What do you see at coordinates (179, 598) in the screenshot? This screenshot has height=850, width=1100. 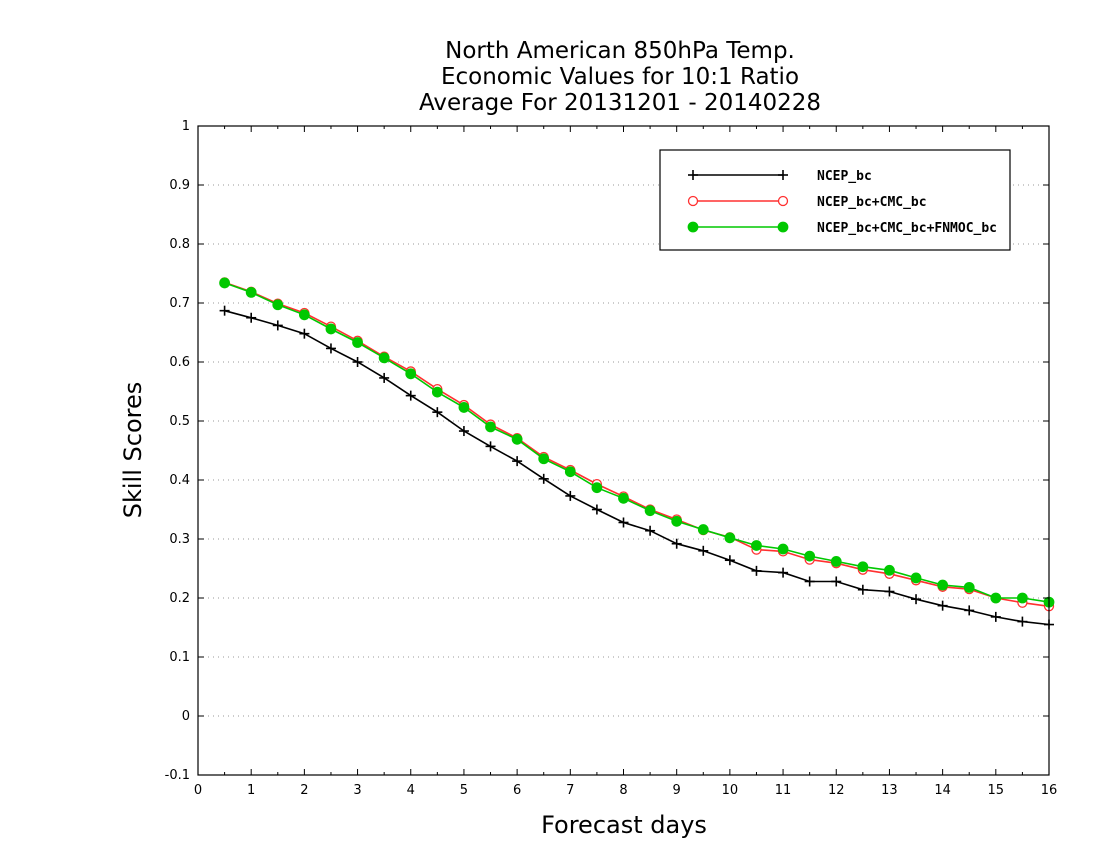 I see `y-tick-label: 0.2` at bounding box center [179, 598].